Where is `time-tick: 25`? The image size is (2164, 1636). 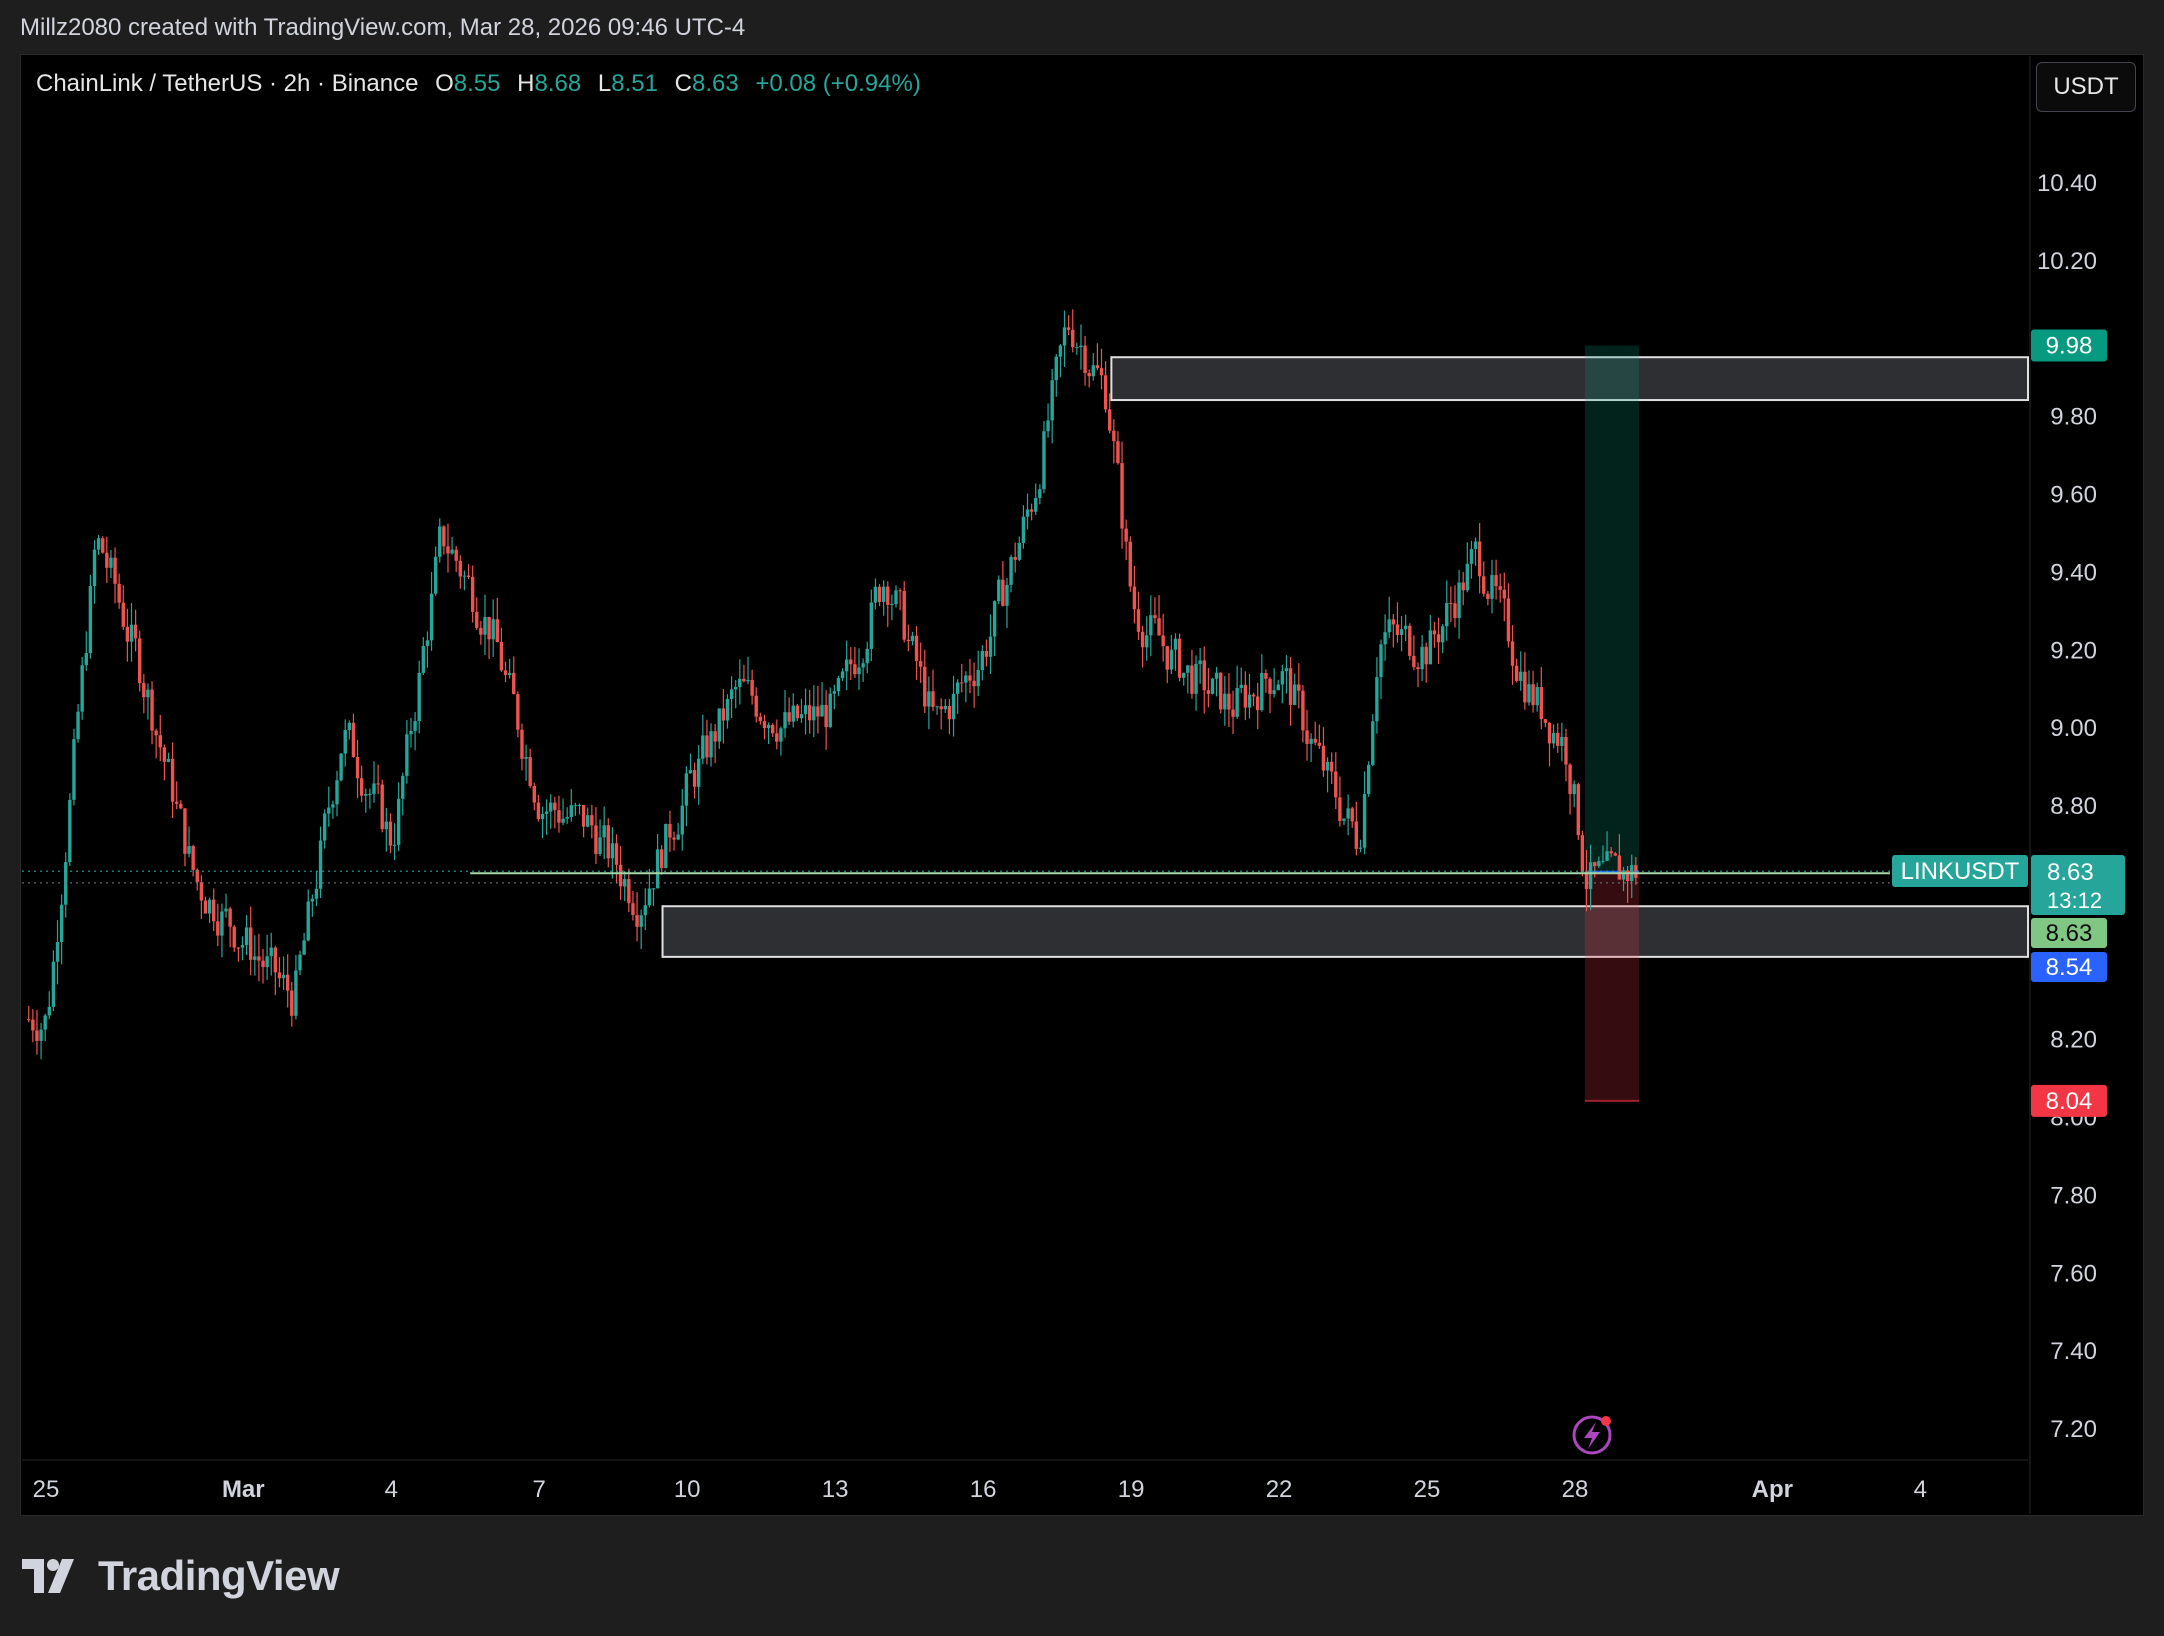 time-tick: 25 is located at coordinates (46, 1489).